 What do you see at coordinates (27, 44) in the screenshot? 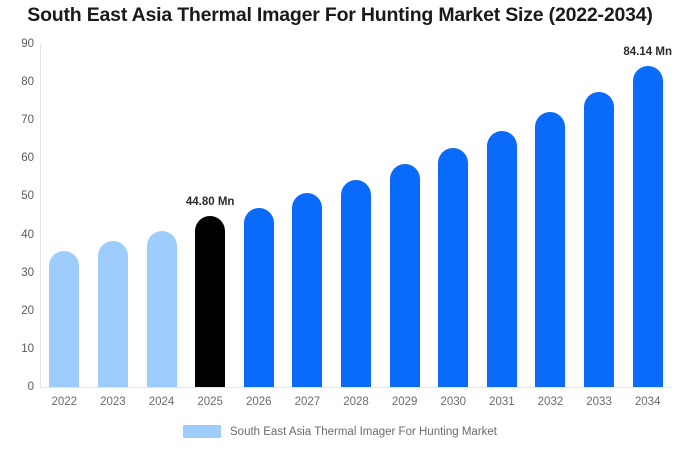
I see `y-axis-tick-90: 90` at bounding box center [27, 44].